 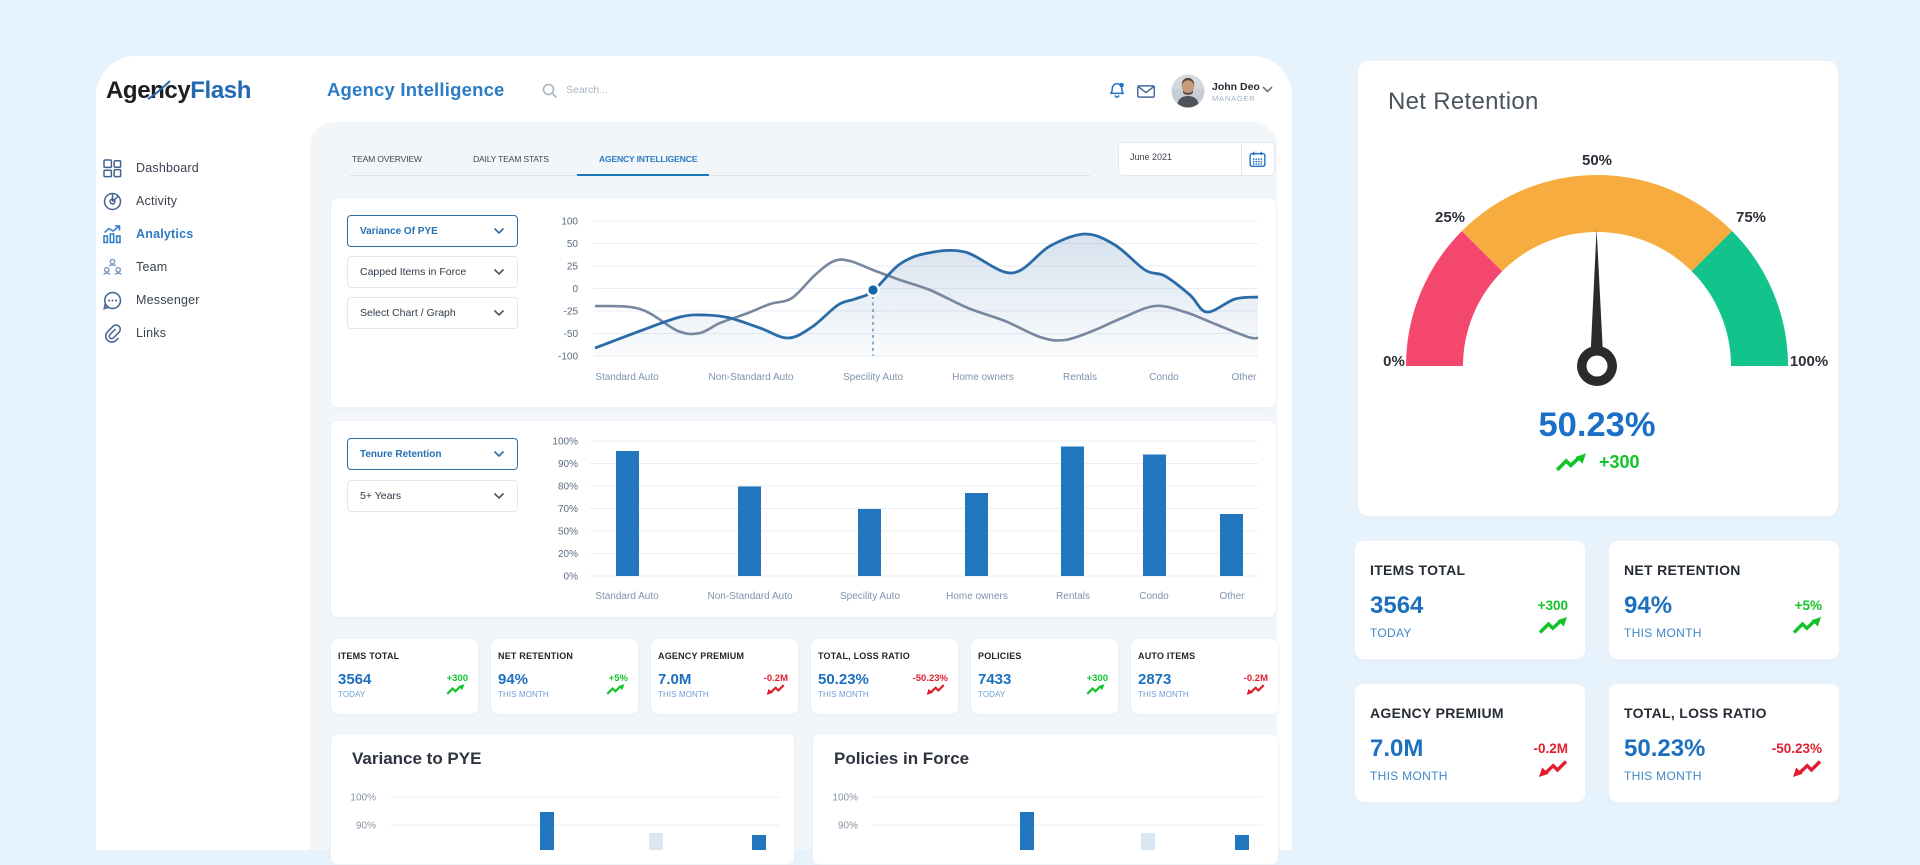 What do you see at coordinates (573, 244) in the screenshot?
I see `svg-text: 50` at bounding box center [573, 244].